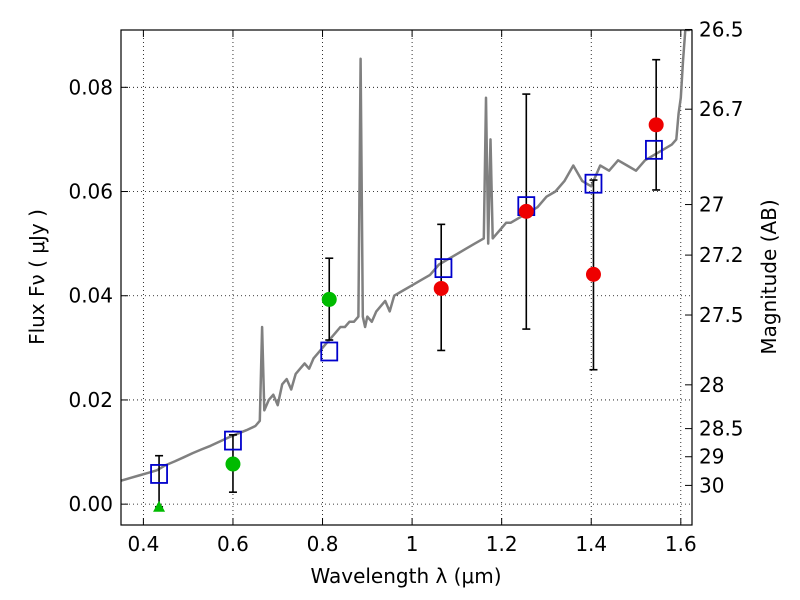 The height and width of the screenshot is (600, 800). Describe the element at coordinates (37, 277) in the screenshot. I see `y-axis-title: Flux Fν ( μJy )` at that location.